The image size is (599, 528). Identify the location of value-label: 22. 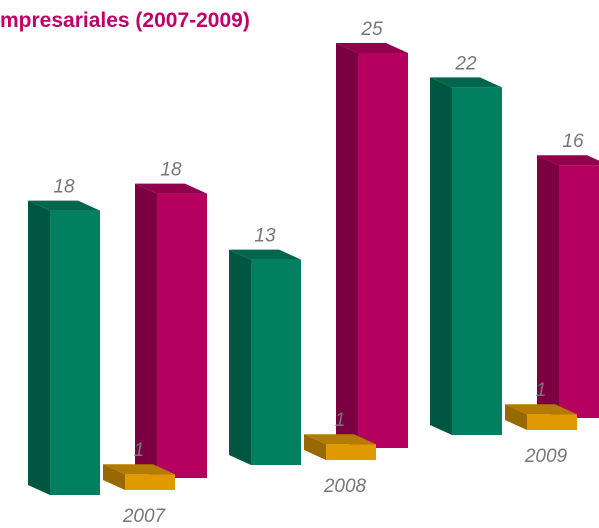
(465, 63).